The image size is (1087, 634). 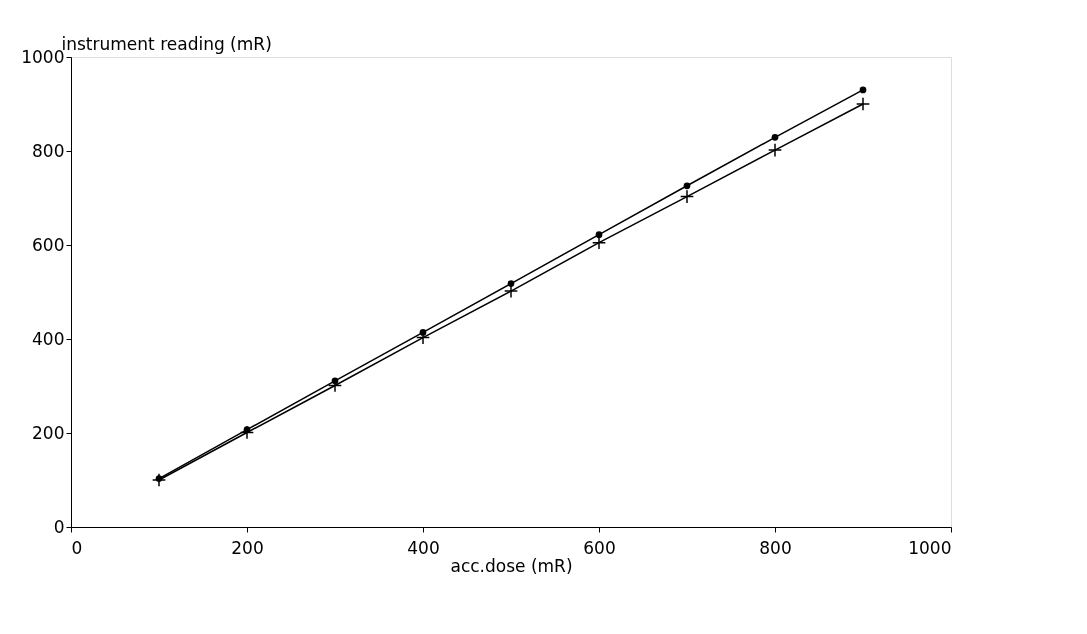 What do you see at coordinates (59, 526) in the screenshot?
I see `y-tick-label: 0` at bounding box center [59, 526].